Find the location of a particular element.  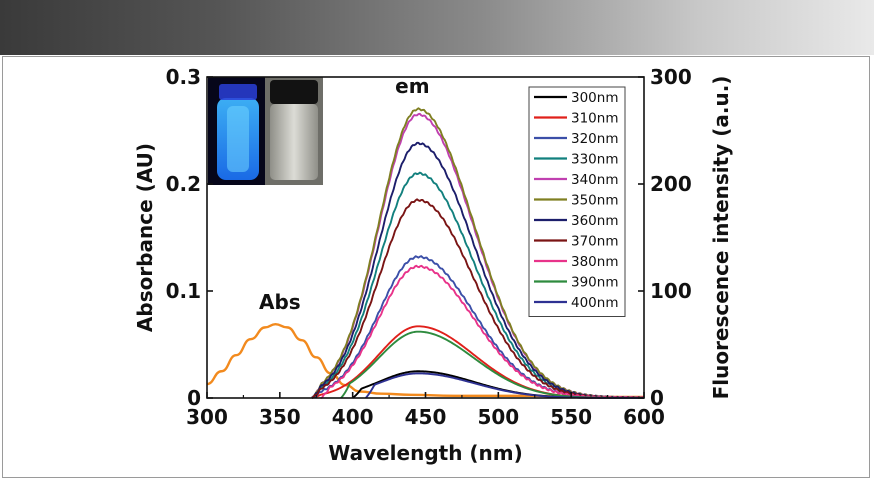

legend-label: 370nm is located at coordinates (594, 242).